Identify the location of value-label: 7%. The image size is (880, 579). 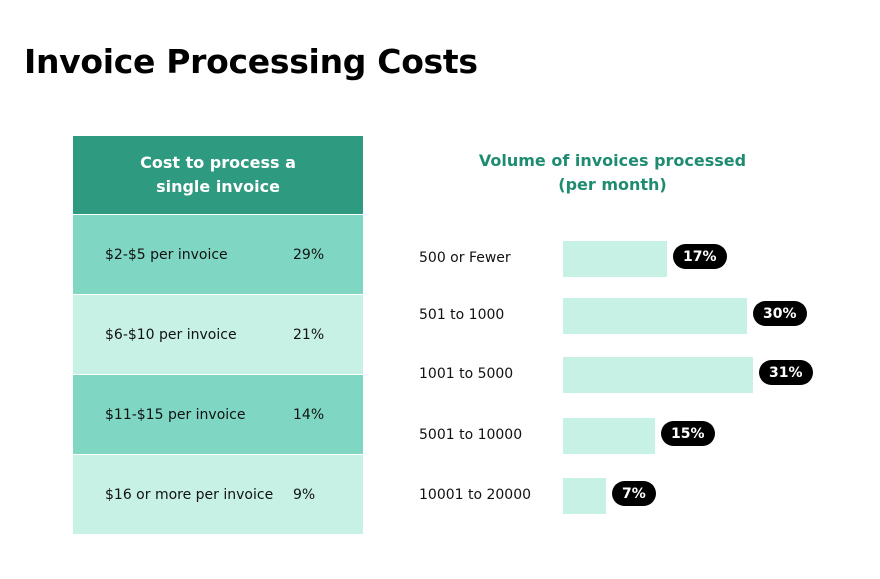
(634, 493).